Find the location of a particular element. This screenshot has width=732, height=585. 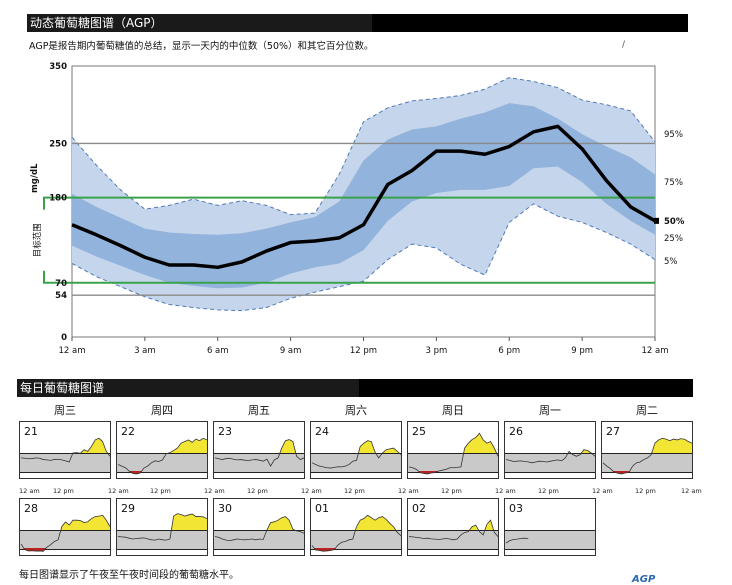

daily-profile-21: 21 is located at coordinates (65, 450).